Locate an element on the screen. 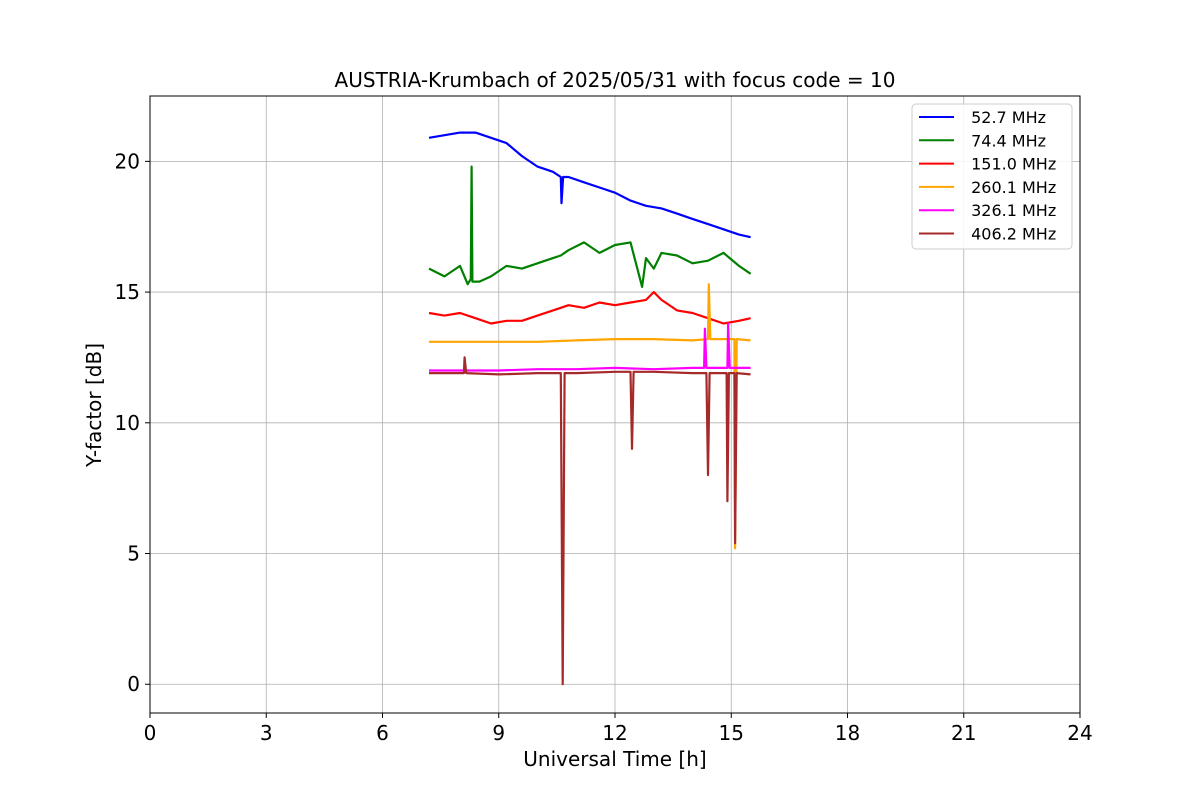 The image size is (1200, 800). y-axis: 0 5 10 15 20 is located at coordinates (132, 422).